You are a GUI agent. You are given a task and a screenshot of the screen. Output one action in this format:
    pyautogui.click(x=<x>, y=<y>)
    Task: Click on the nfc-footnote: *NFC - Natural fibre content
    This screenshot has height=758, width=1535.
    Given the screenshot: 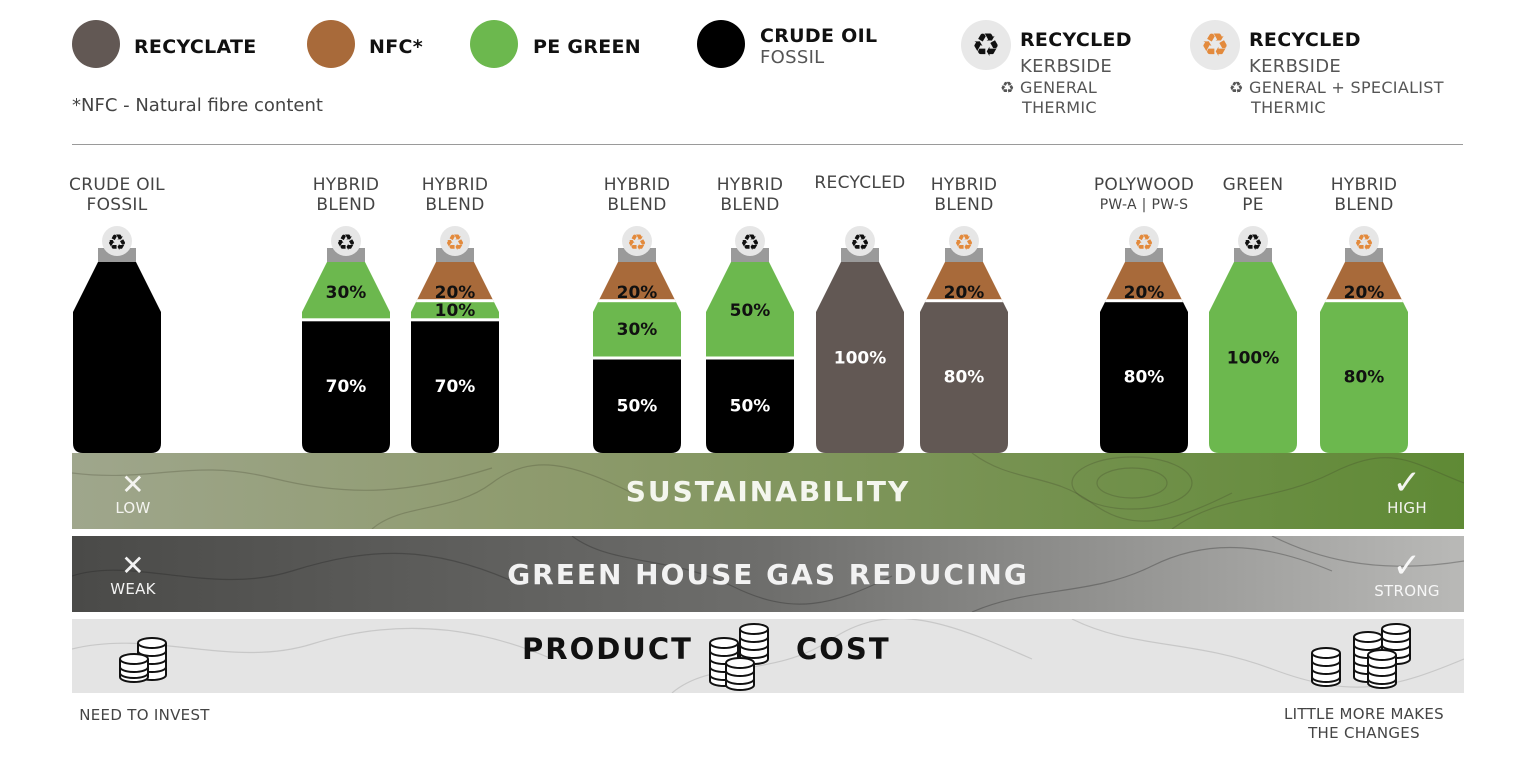 What is the action you would take?
    pyautogui.click(x=197, y=105)
    